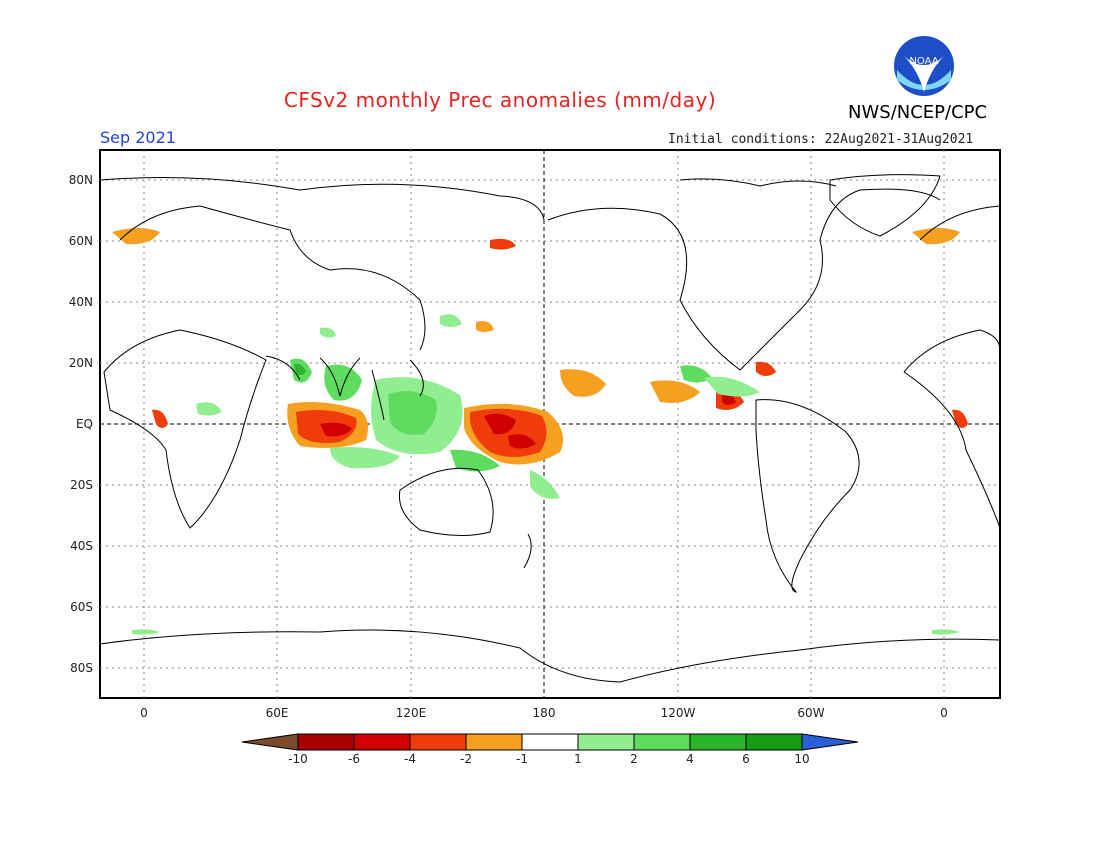 The image size is (1100, 850). Describe the element at coordinates (81, 180) in the screenshot. I see `lat-label: 80N` at that location.